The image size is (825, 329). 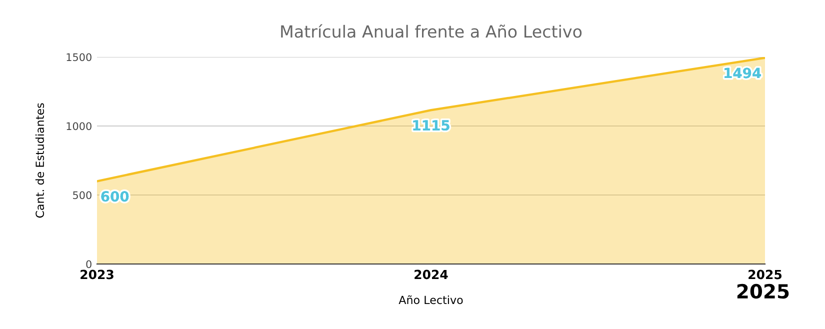 What do you see at coordinates (89, 264) in the screenshot?
I see `y-tick-label: 0` at bounding box center [89, 264].